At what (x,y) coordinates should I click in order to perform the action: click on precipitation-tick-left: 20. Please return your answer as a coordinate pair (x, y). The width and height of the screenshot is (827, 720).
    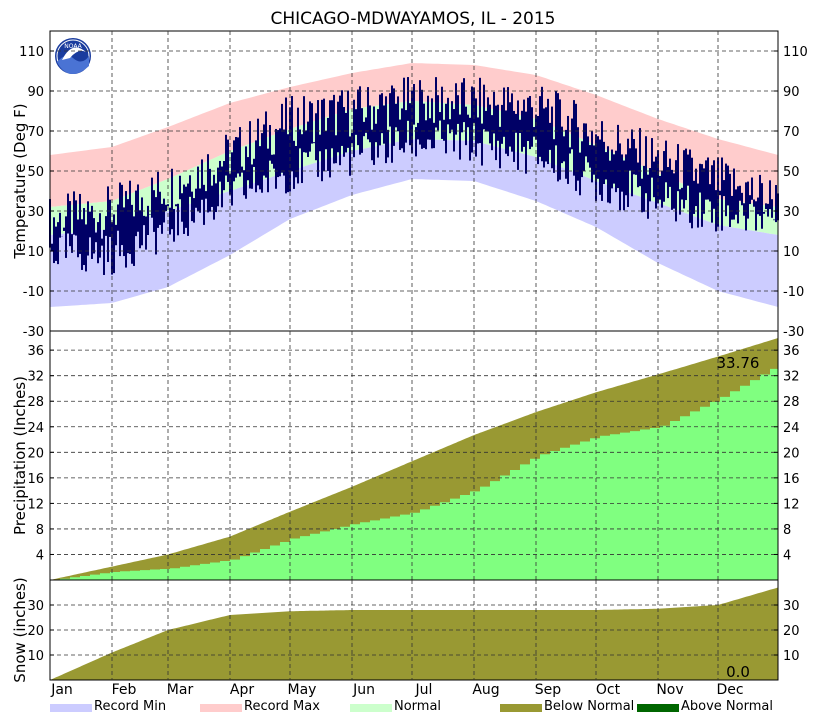
    Looking at the image, I should click on (35, 453).